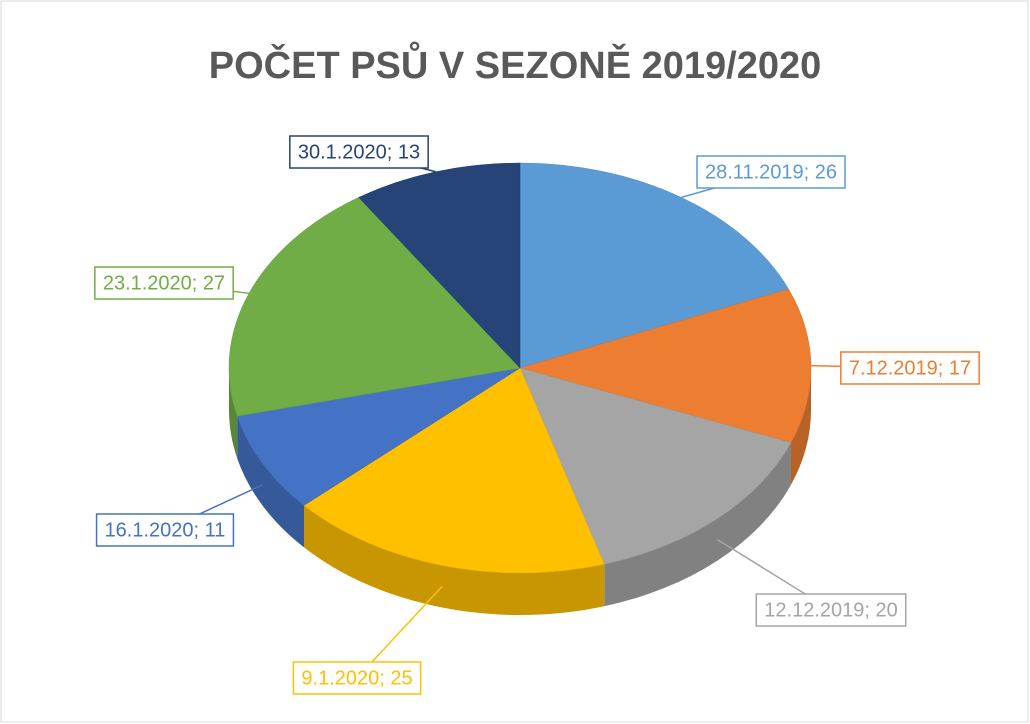  I want to click on data-label: 28.11.2019; 26, so click(771, 172).